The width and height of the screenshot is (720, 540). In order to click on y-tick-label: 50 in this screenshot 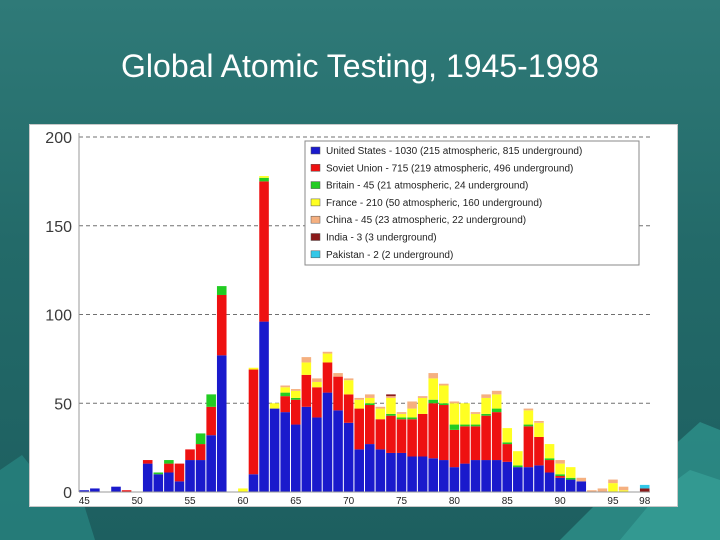, I will do `click(63, 404)`.